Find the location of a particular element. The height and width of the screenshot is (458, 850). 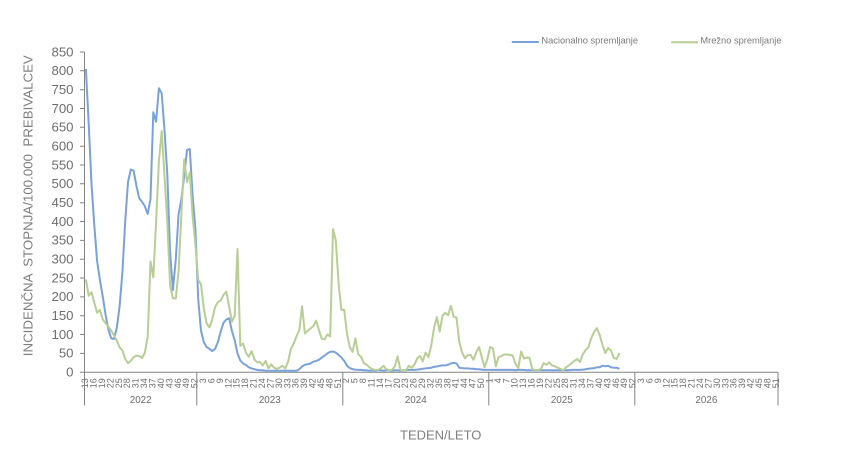

svg-text:INCIDENČNA STOPNJA/100.000 P: INCIDENČNA STOPNJA/100.000 PREBIVALCEV is located at coordinates (28, 205).